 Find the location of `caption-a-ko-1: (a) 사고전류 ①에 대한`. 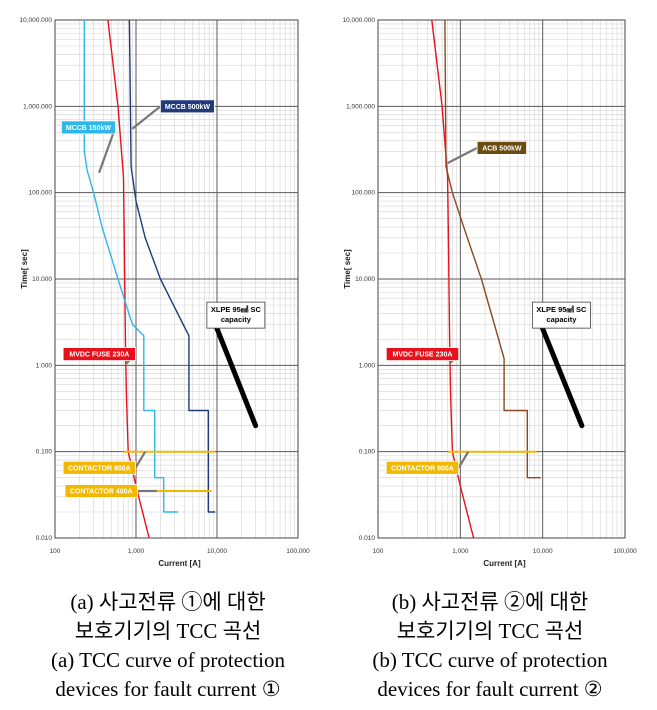

caption-a-ko-1: (a) 사고전류 ①에 대한 is located at coordinates (168, 602).